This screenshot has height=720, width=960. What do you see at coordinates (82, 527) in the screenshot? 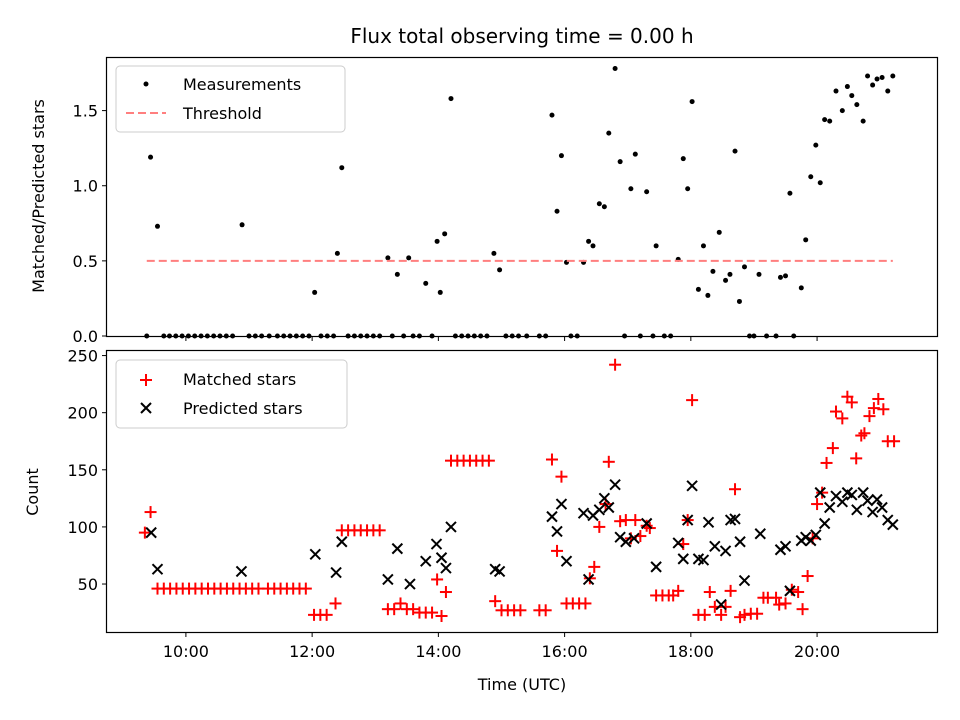
I see `y-tick-label: 100` at bounding box center [82, 527].